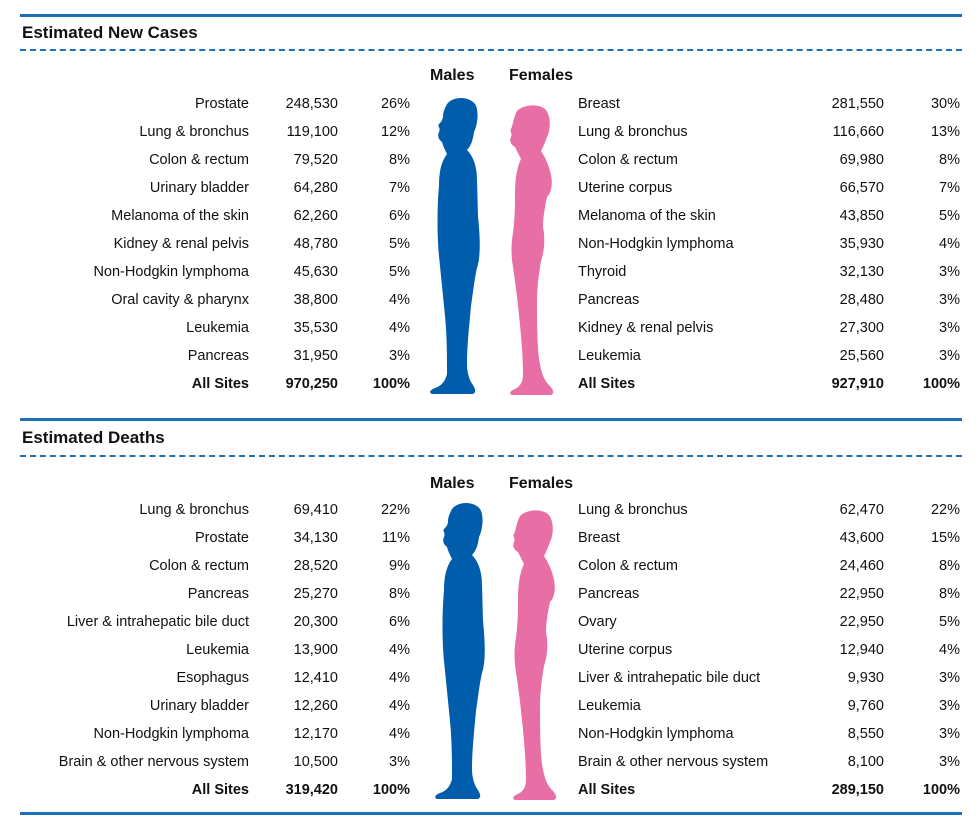  What do you see at coordinates (489, 706) in the screenshot?
I see `males-table-row: Urinary bladder 12,260 4%` at bounding box center [489, 706].